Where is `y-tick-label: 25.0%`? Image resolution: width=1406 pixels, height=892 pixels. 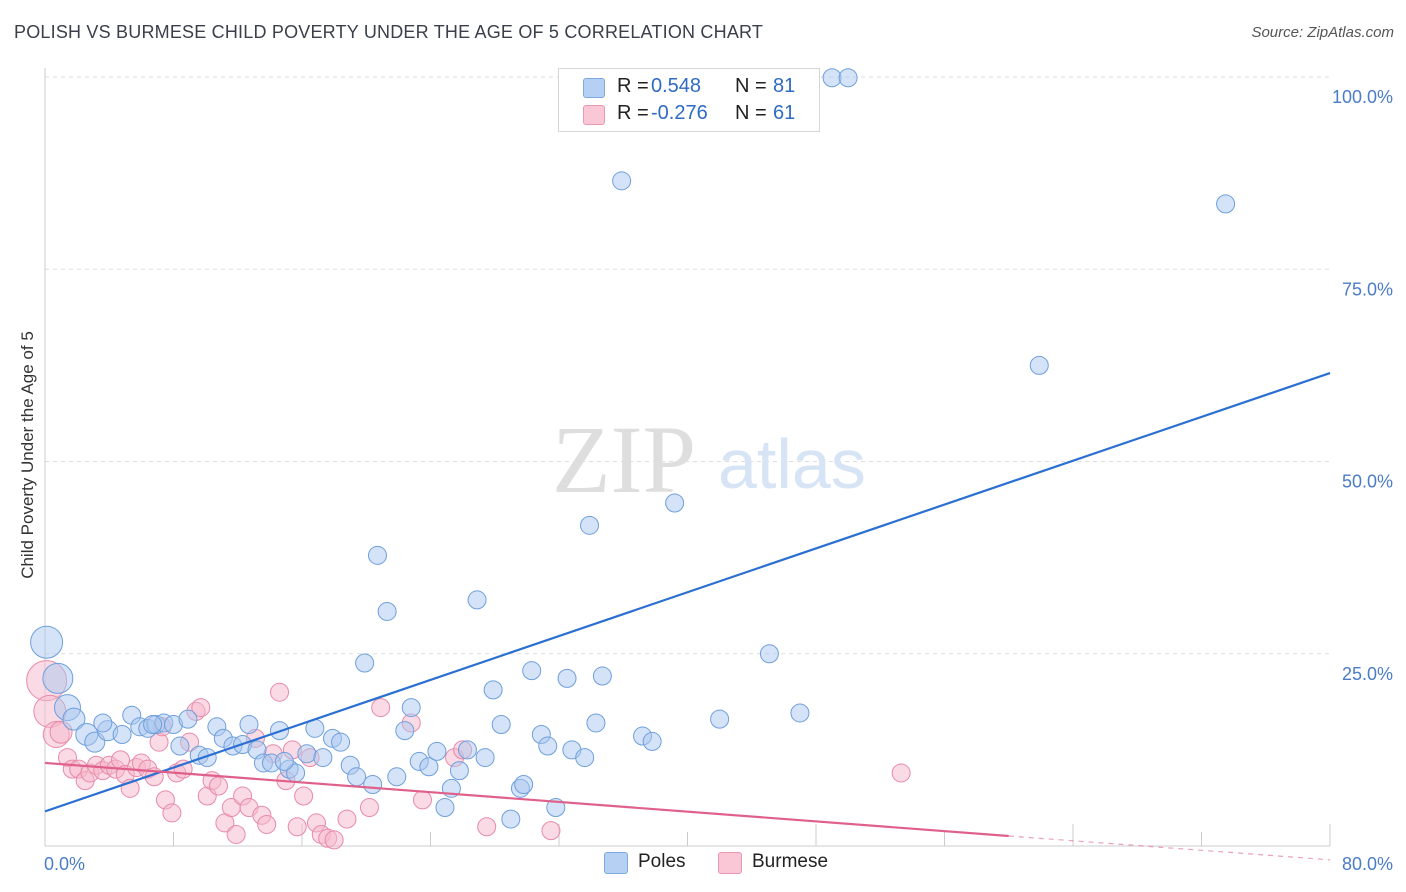 y-tick-label: 25.0% is located at coordinates (1367, 674).